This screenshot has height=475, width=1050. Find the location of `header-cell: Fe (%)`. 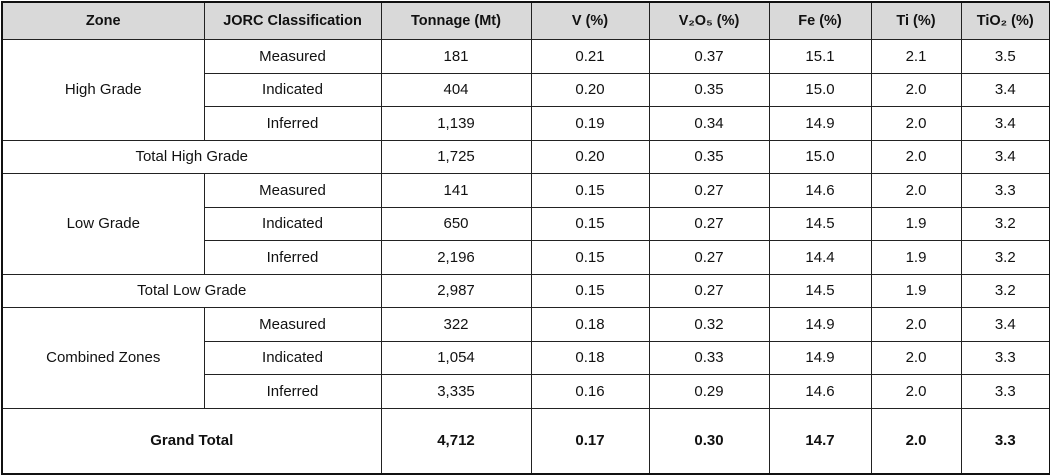

header-cell: Fe (%) is located at coordinates (820, 20).